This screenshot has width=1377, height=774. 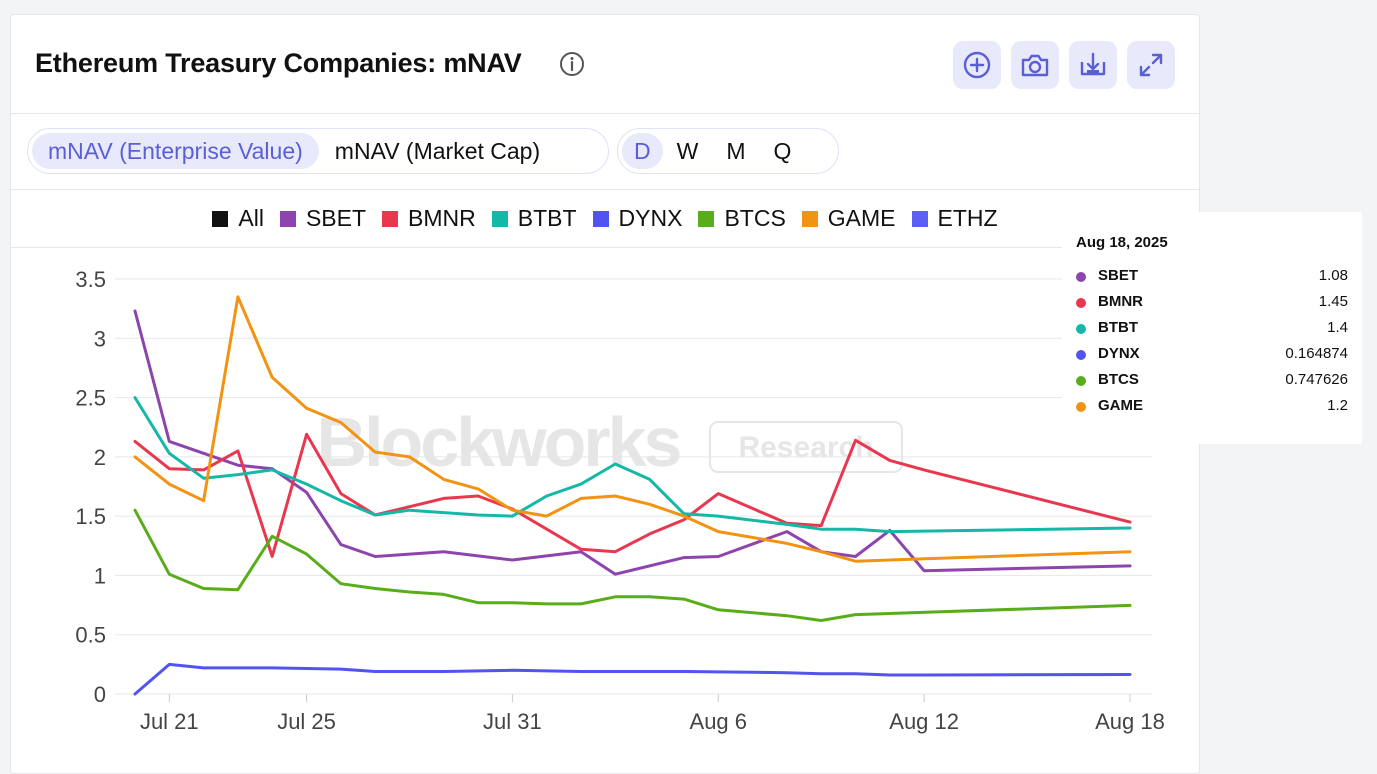 I want to click on tooltip-name: BMNR, so click(x=1120, y=301).